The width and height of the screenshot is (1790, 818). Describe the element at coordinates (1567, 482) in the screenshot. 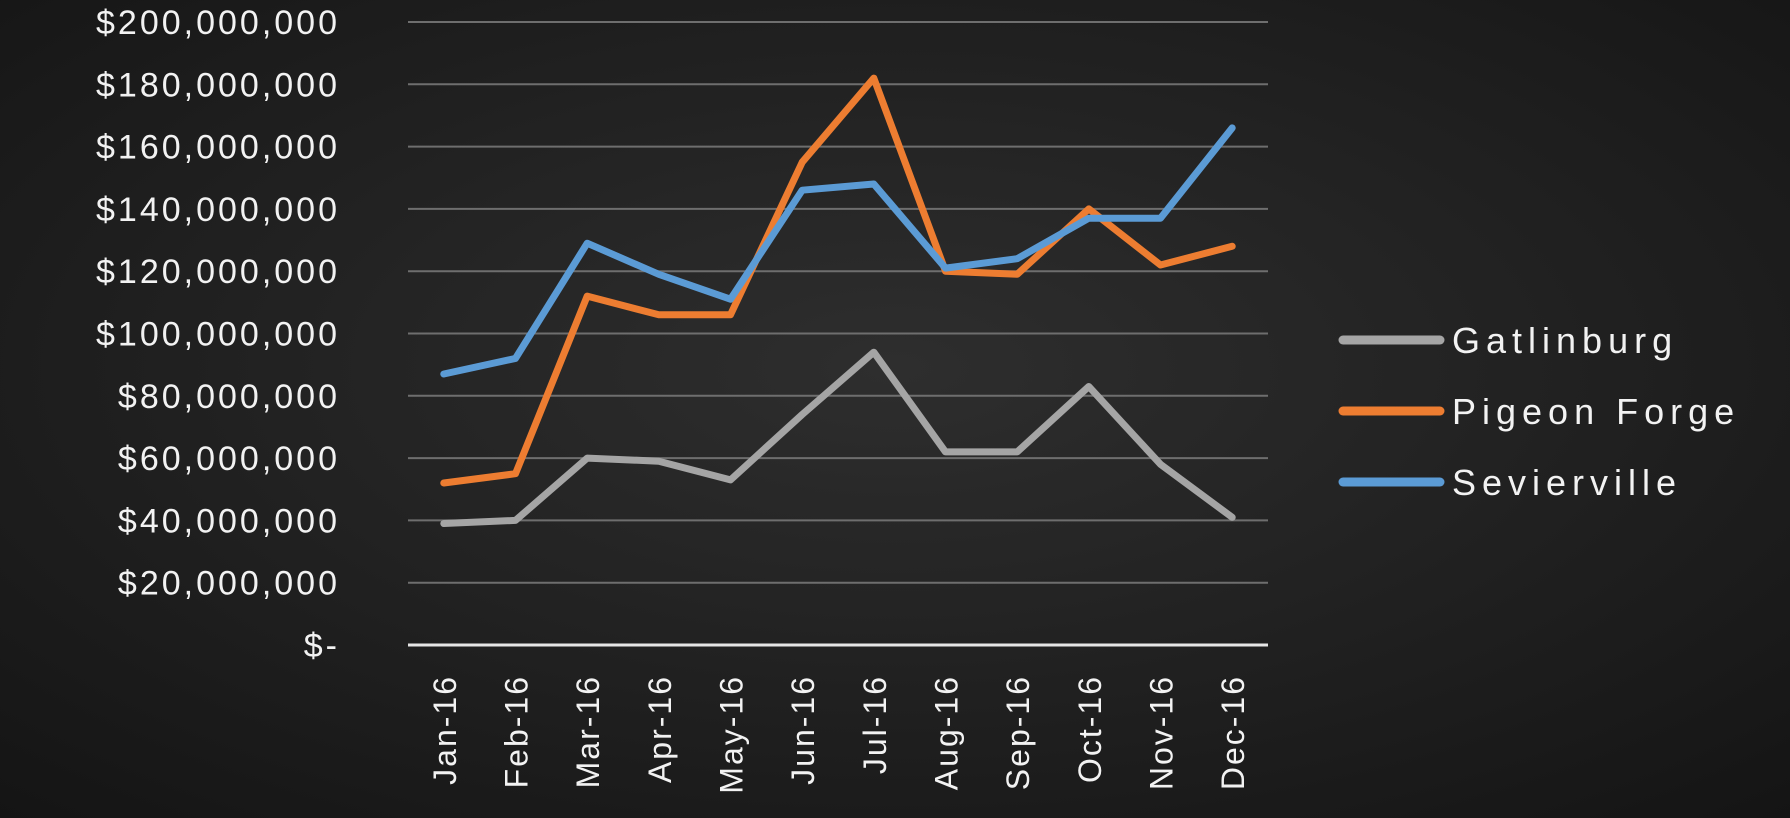

I see `legend-label: Sevierville` at that location.